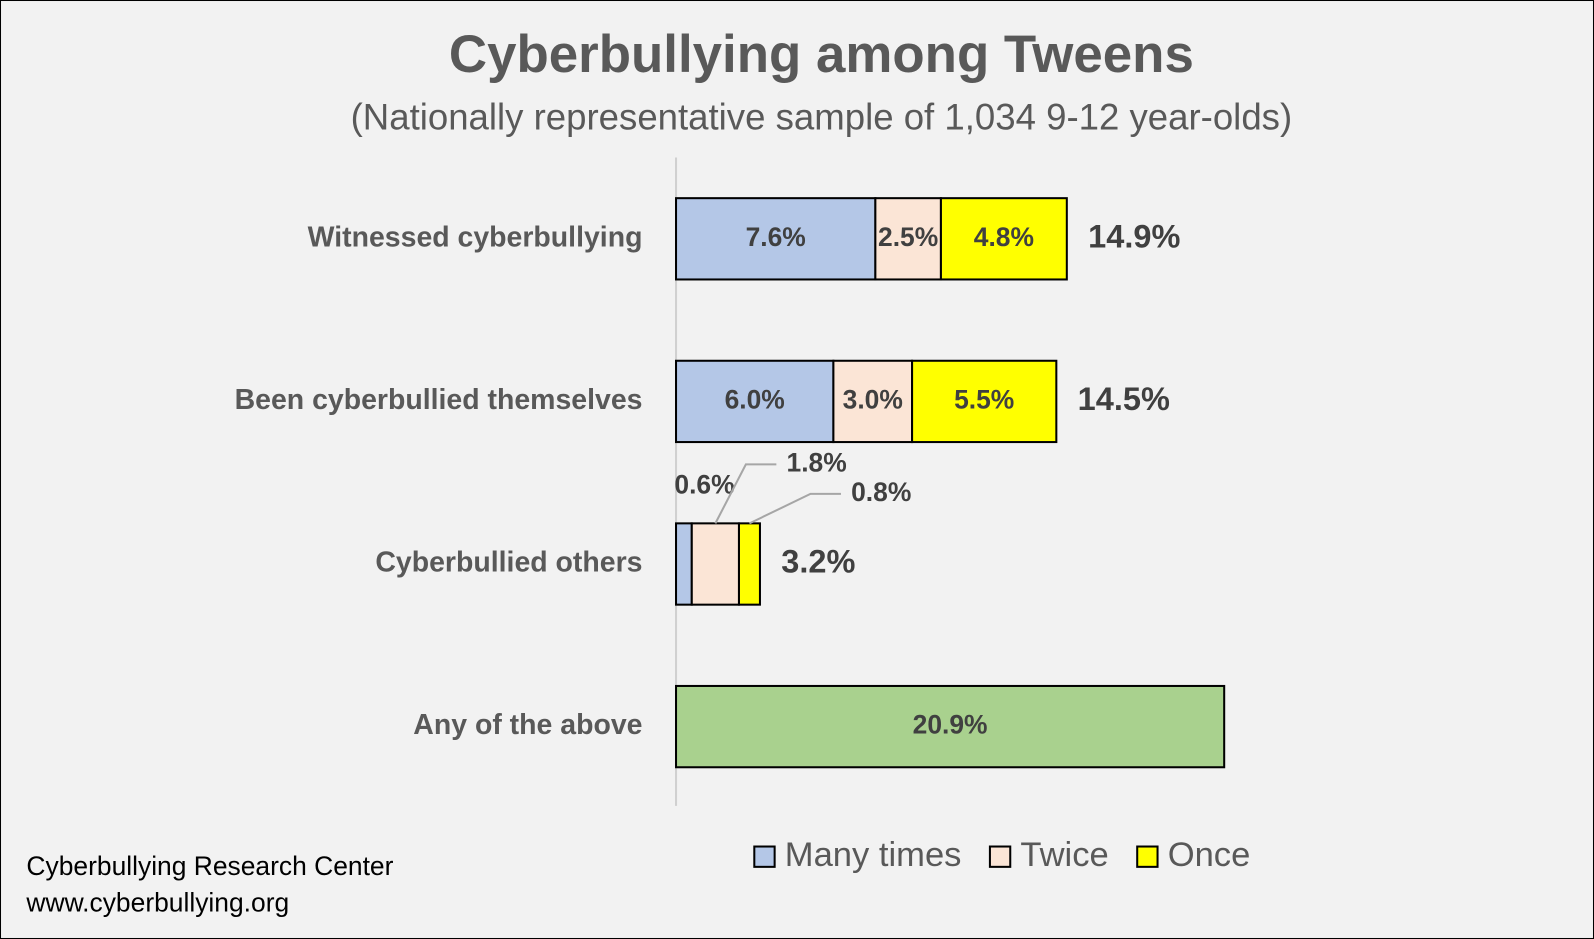 The width and height of the screenshot is (1594, 939). I want to click on y-tick-label: Cyberbullied others, so click(508, 563).